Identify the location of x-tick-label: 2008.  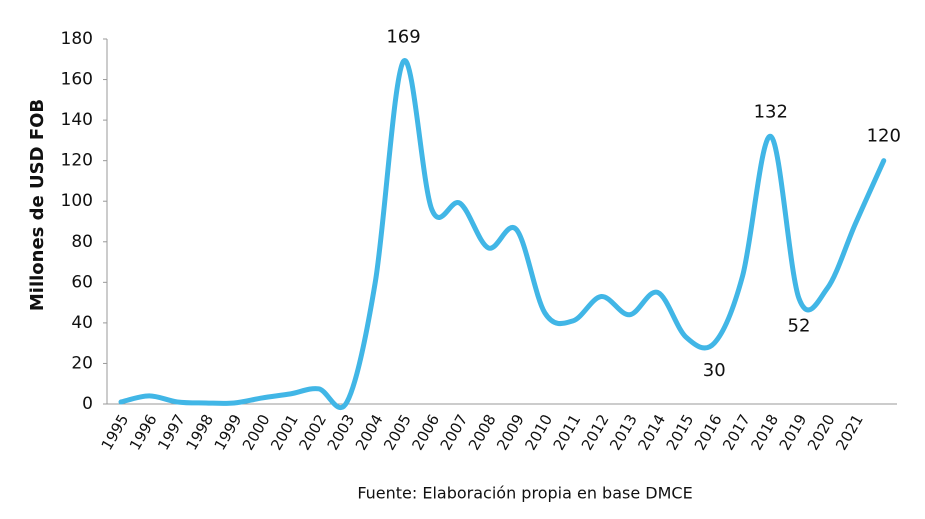
(482, 432).